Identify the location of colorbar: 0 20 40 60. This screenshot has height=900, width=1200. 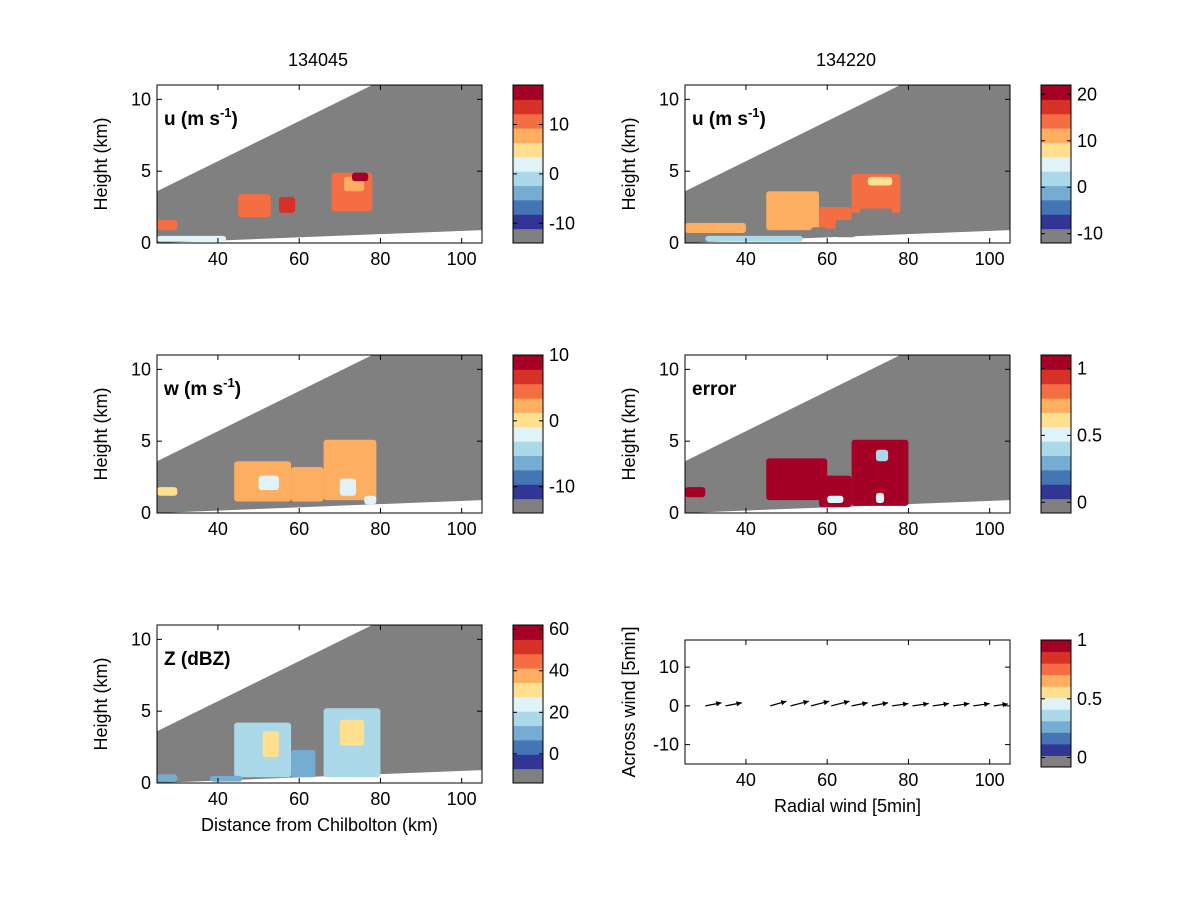
(540, 701).